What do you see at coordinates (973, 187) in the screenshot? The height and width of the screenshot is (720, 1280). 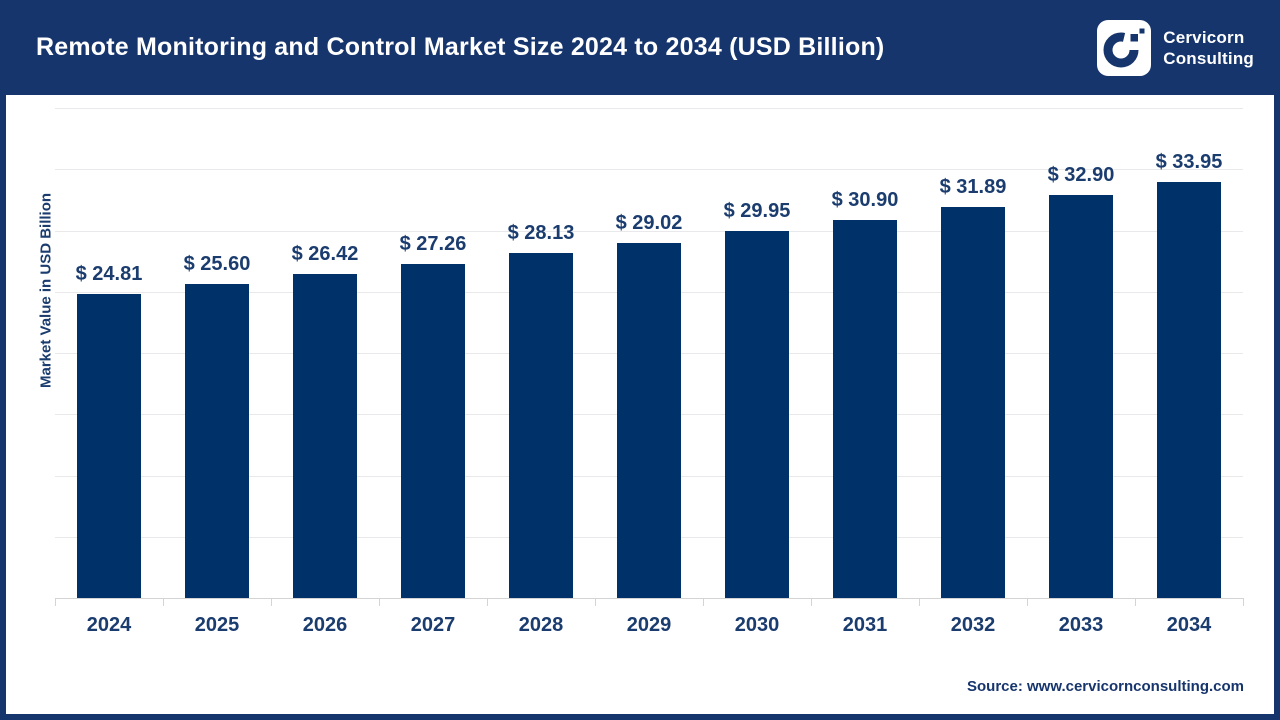 I see `value-label-2032: $ 31.89` at bounding box center [973, 187].